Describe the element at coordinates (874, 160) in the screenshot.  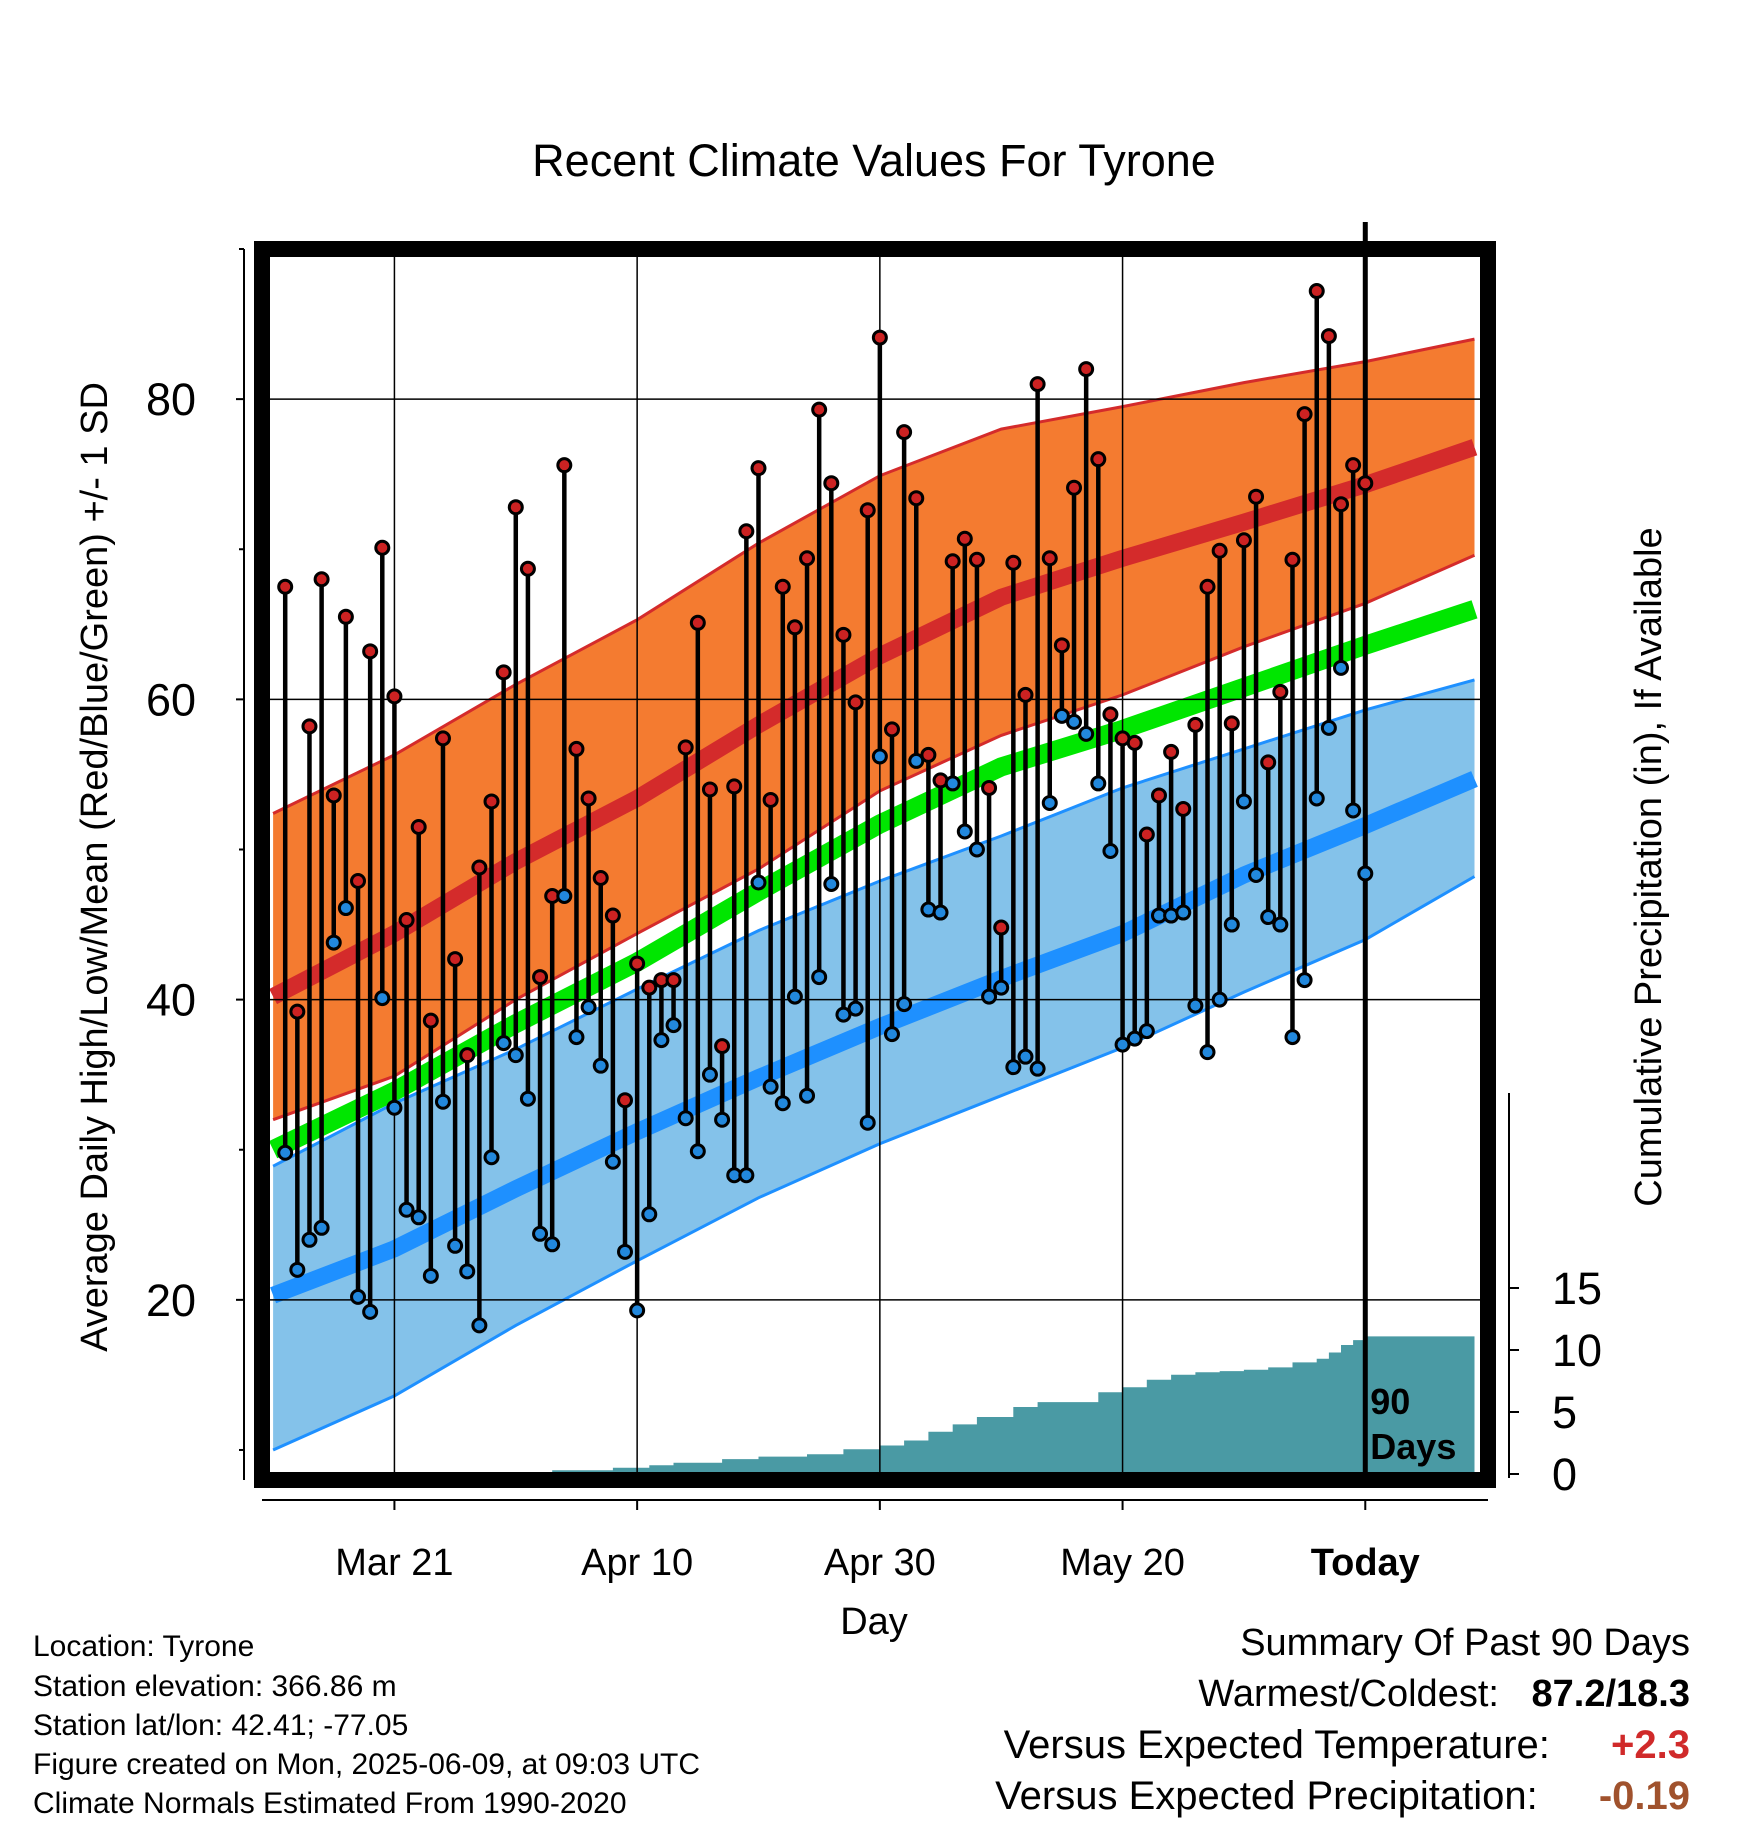
I see `chart-title: Recent Climate Values For Tyrone` at that location.